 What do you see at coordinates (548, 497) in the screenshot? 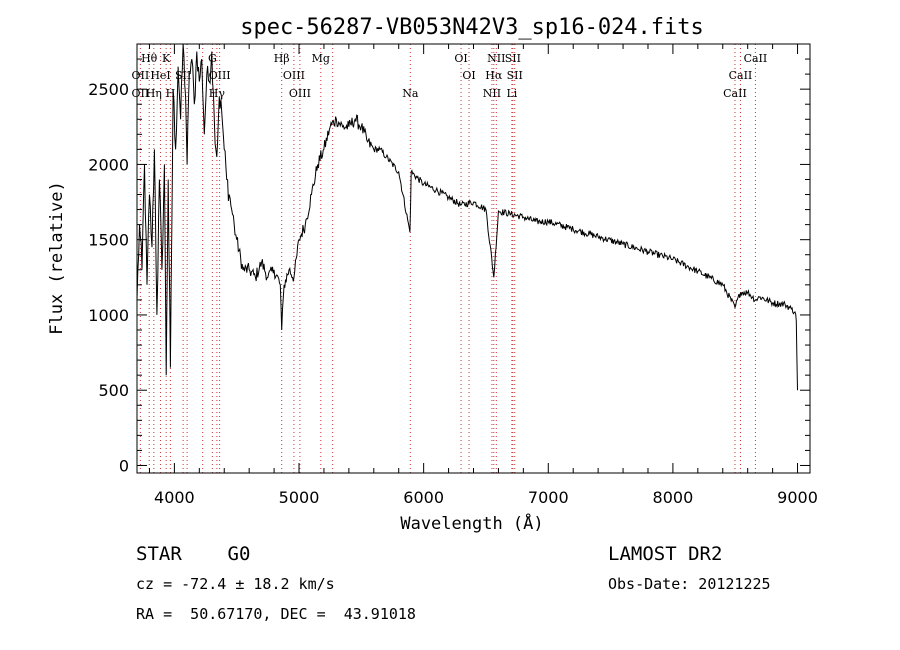
I see `x-tick-label: 7000` at bounding box center [548, 497].